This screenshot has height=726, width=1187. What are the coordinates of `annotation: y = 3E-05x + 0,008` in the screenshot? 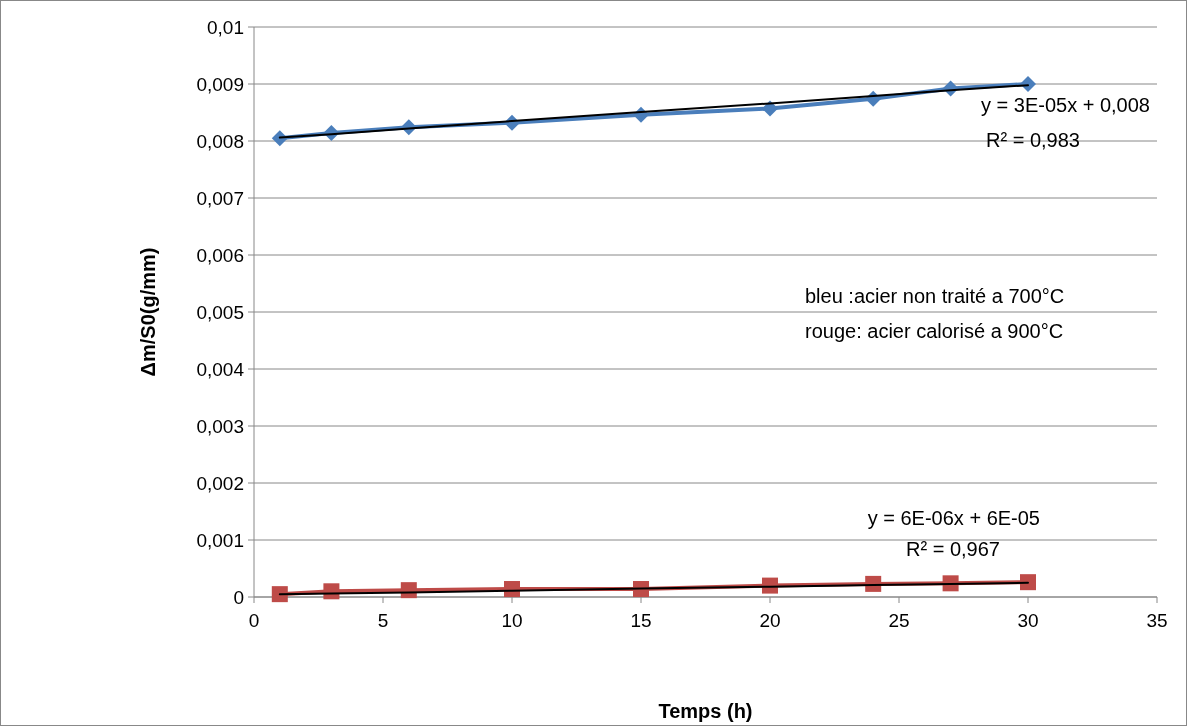 It's located at (1065, 105).